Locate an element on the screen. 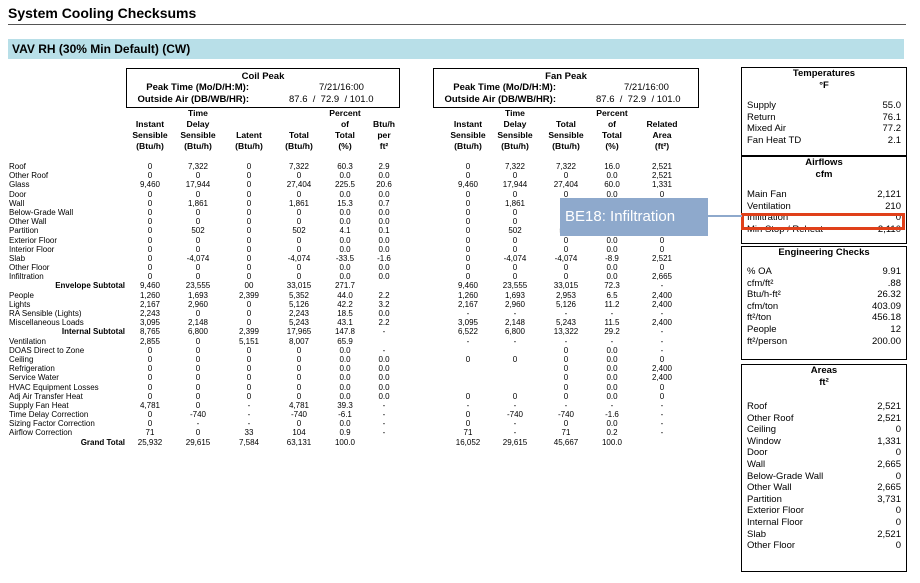 The image size is (920, 583). coil_rows-cell: 27,404 is located at coordinates (299, 185).